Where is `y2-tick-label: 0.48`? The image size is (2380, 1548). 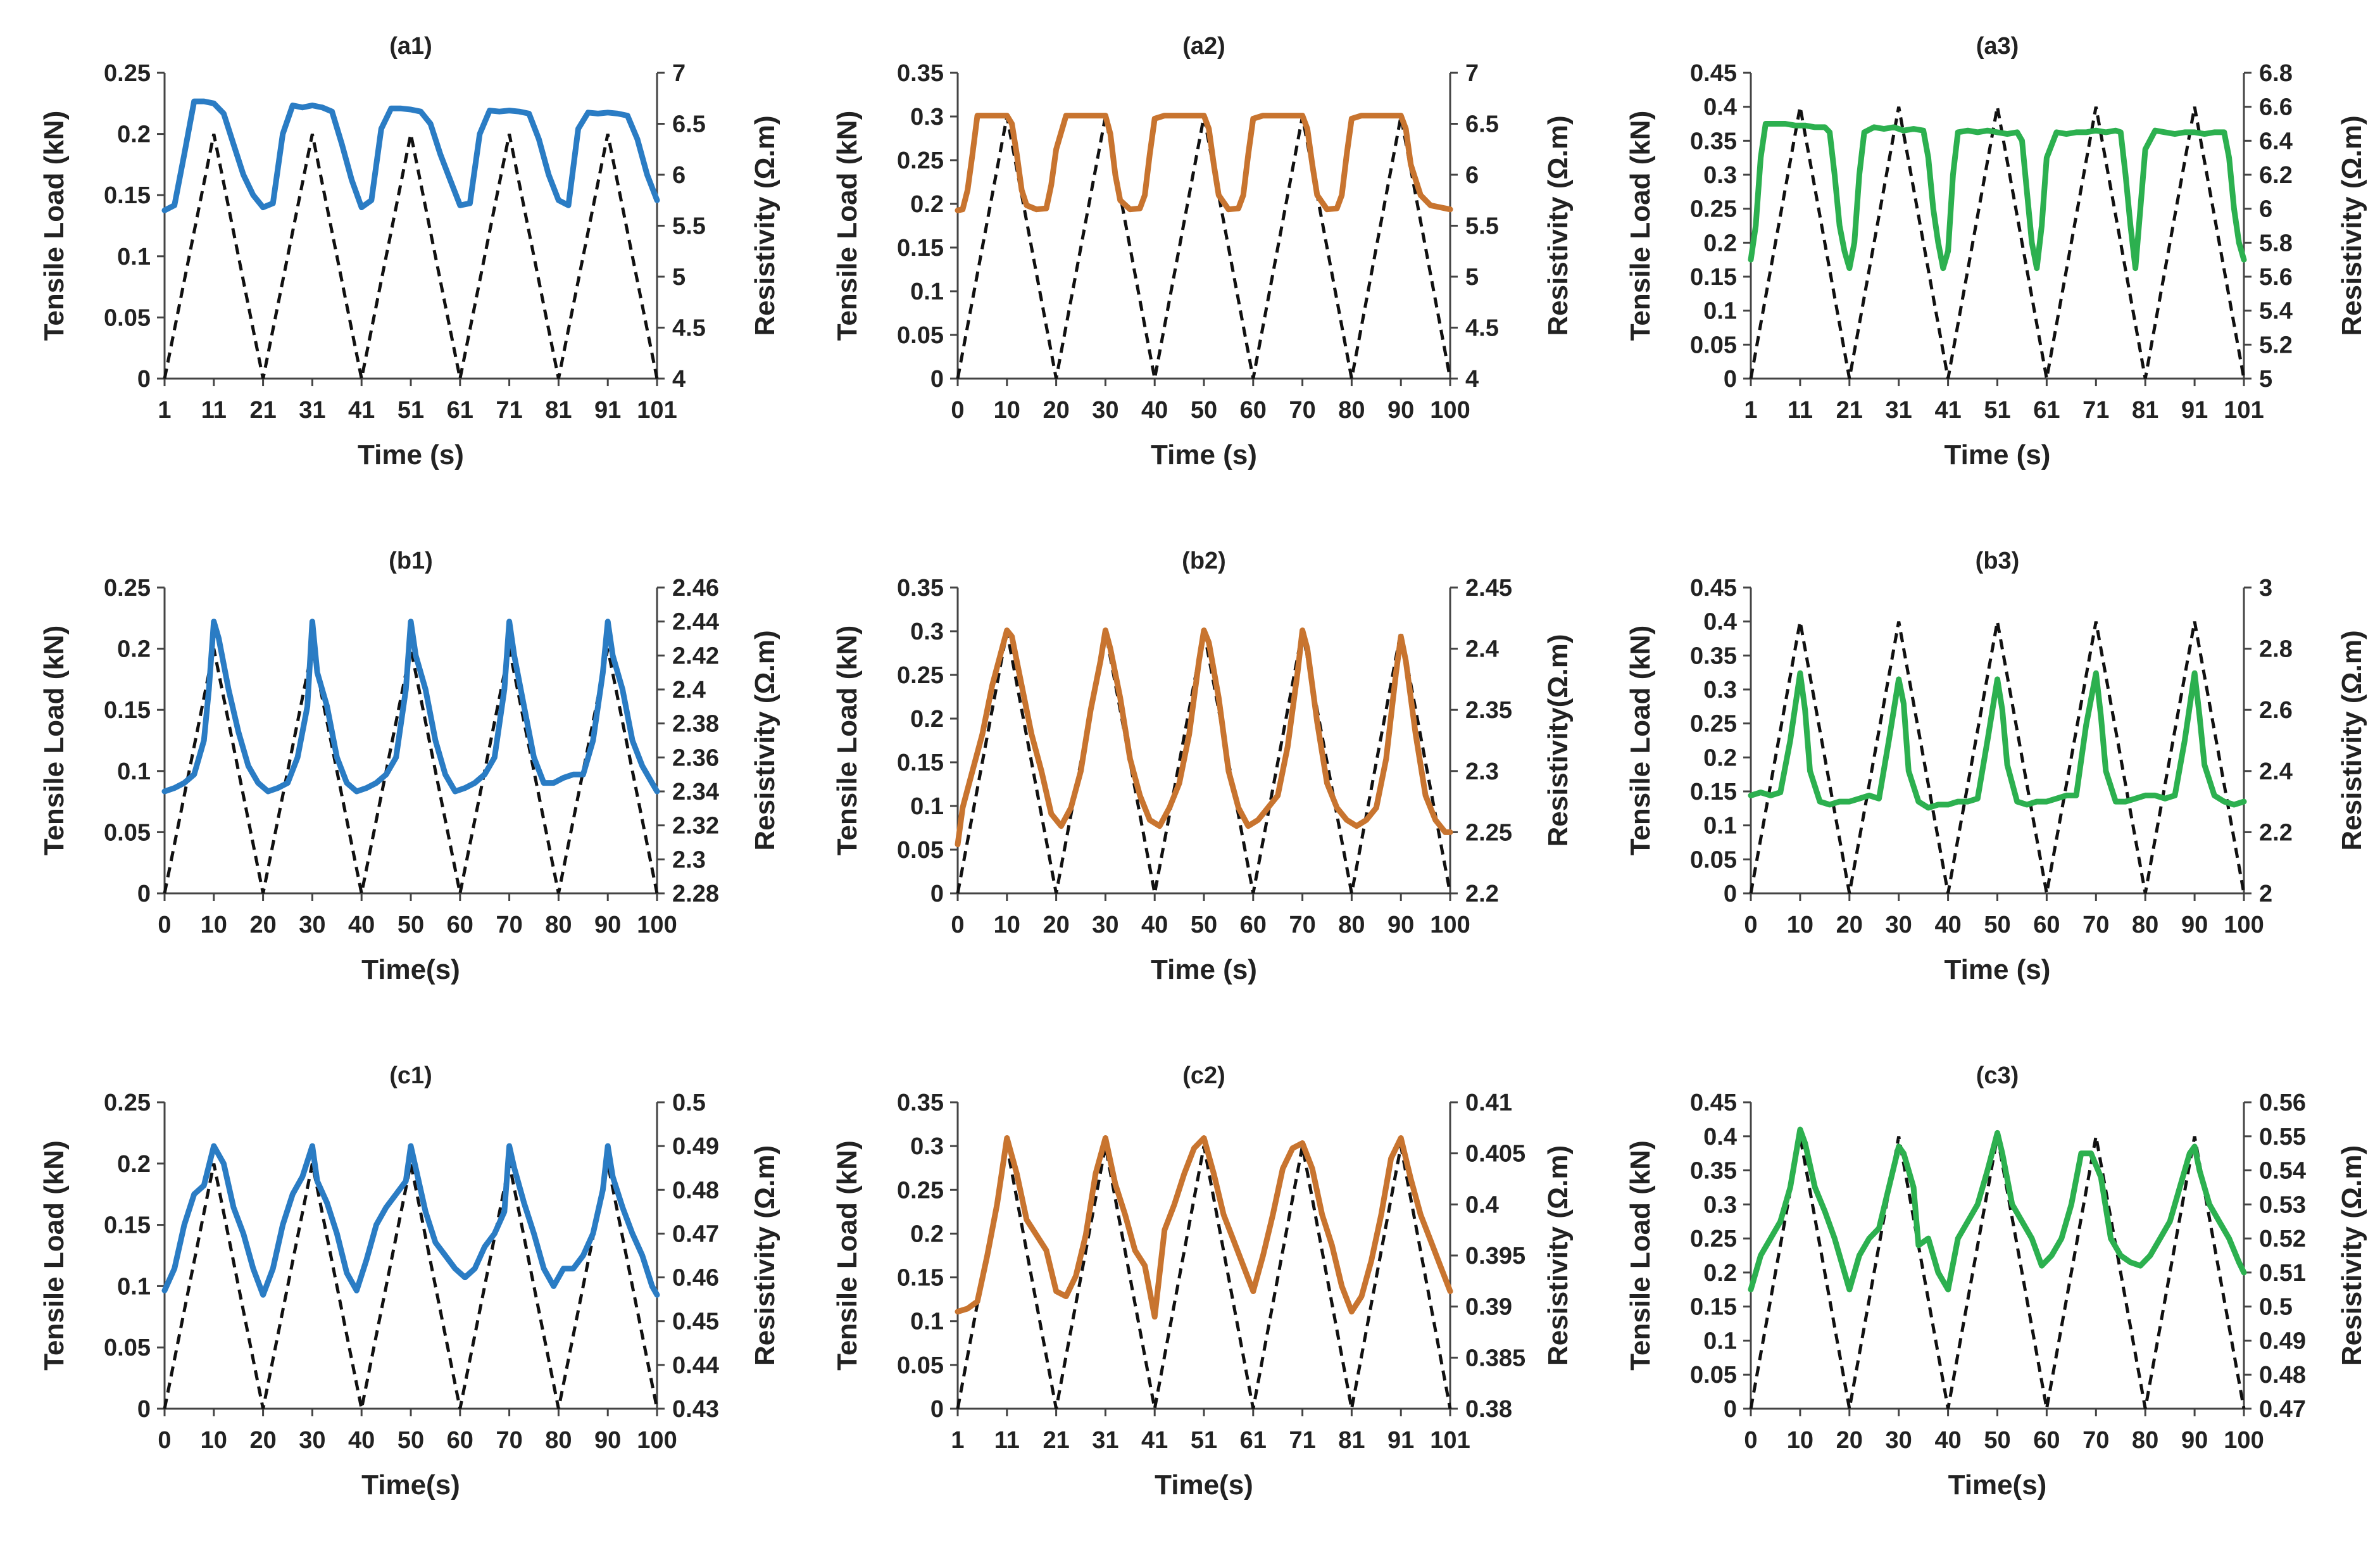
y2-tick-label: 0.48 is located at coordinates (2282, 1375).